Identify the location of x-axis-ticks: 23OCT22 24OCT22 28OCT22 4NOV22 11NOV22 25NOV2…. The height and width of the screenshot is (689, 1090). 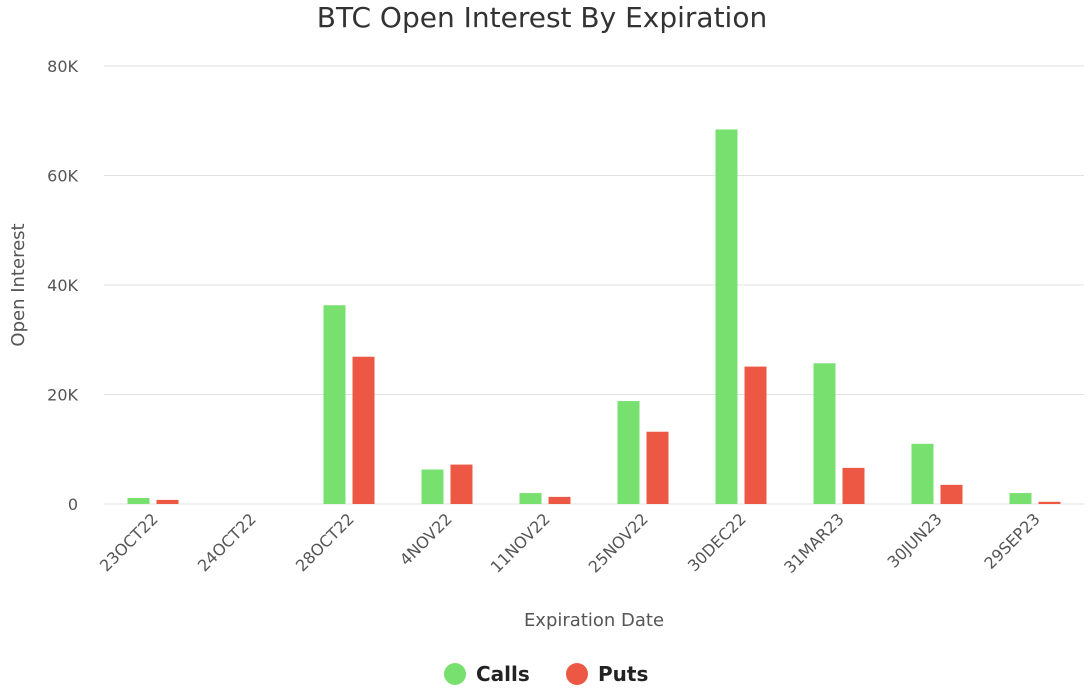
(570, 543).